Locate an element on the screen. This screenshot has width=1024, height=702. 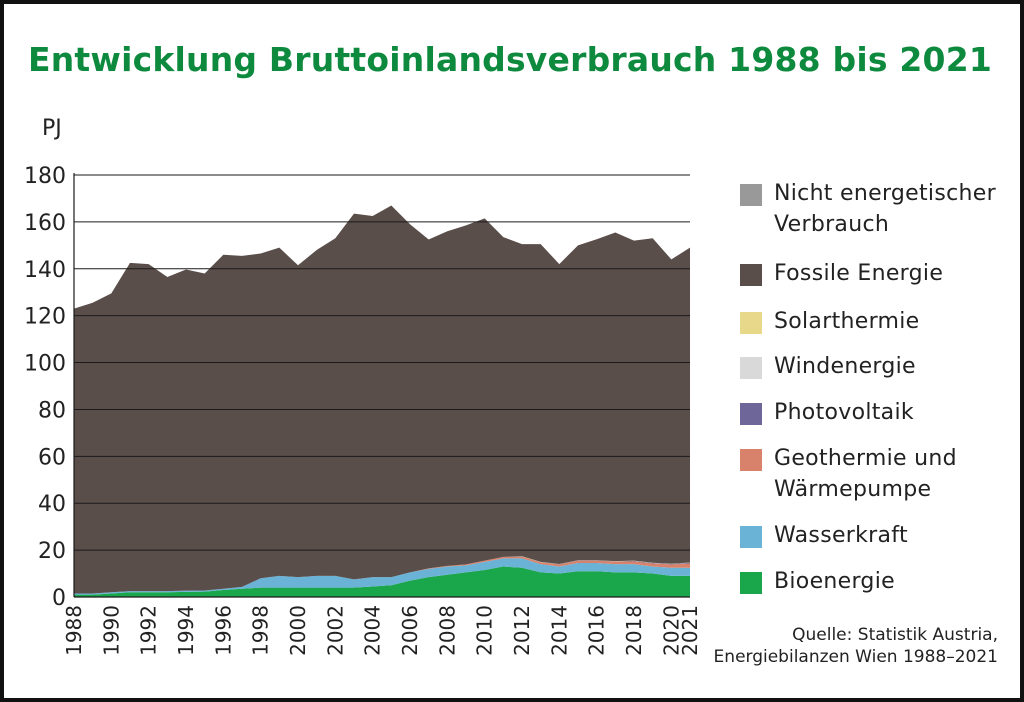
legend-label: Bioenergie is located at coordinates (834, 581).